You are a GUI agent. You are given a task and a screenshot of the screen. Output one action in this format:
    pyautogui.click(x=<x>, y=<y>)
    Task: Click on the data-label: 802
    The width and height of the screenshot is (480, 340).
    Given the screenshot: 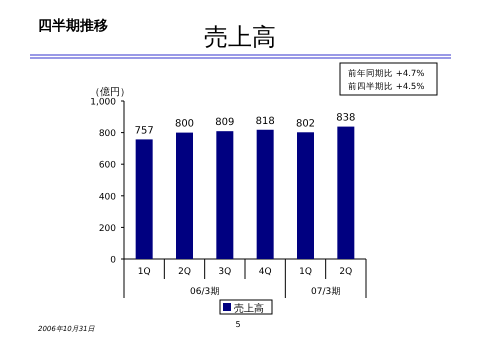 What is the action you would take?
    pyautogui.click(x=306, y=124)
    